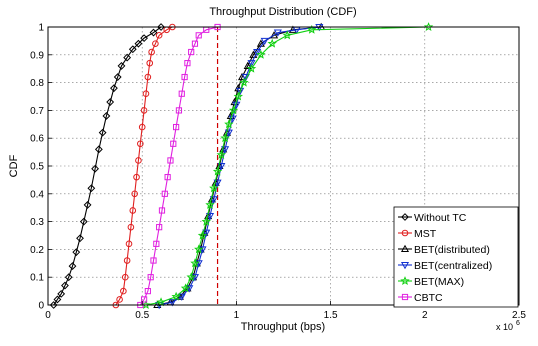 The width and height of the screenshot is (538, 346). Describe the element at coordinates (519, 315) in the screenshot. I see `x-tick-label: 2.5` at that location.